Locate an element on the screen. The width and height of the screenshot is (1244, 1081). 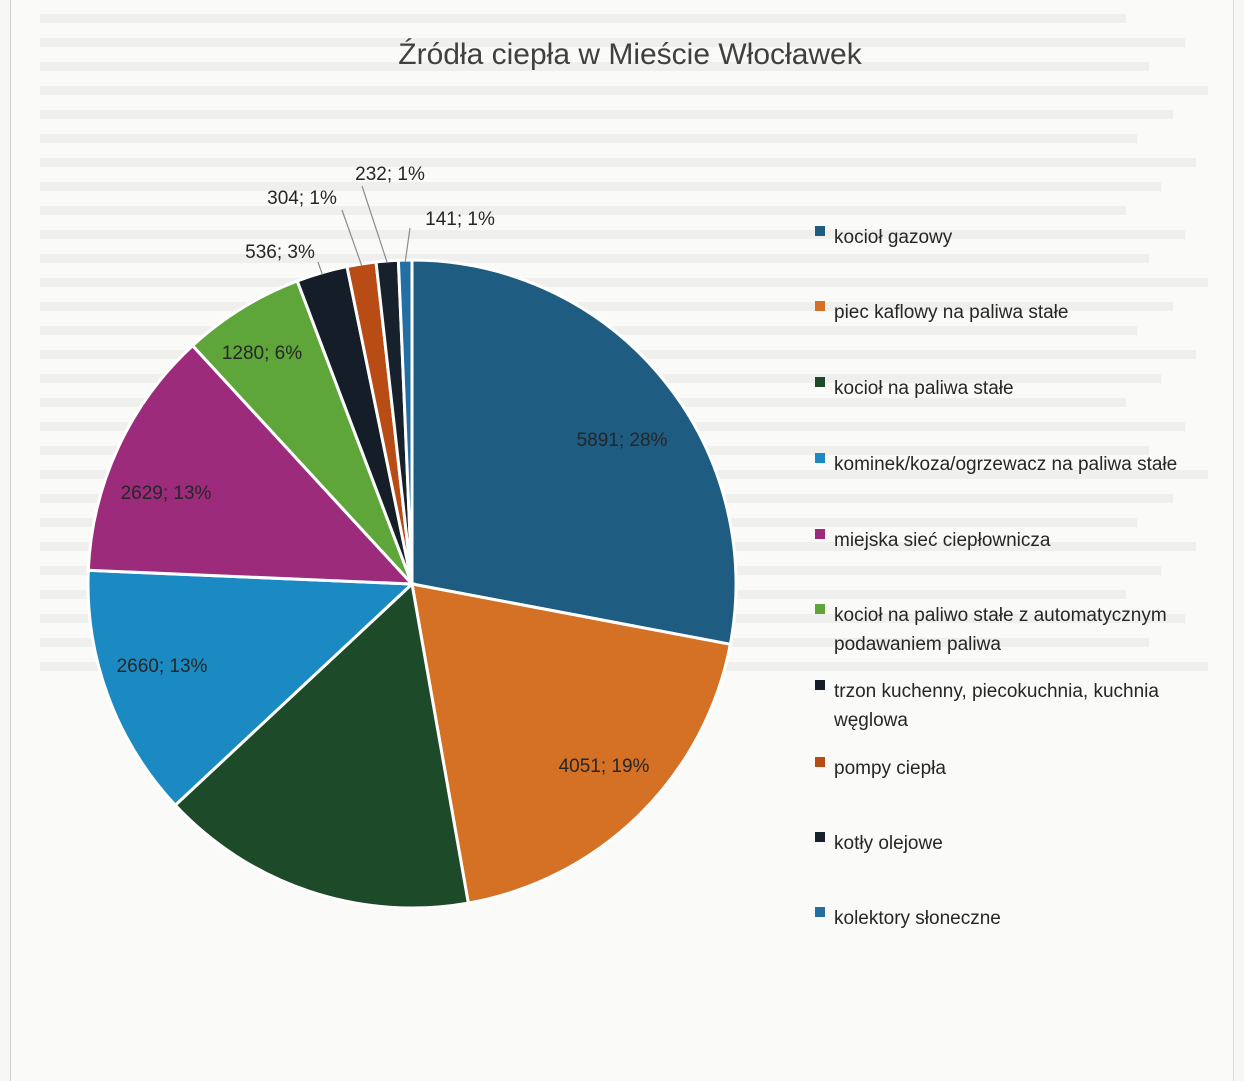
leader-line-kotly-olejowe is located at coordinates (374, 224).